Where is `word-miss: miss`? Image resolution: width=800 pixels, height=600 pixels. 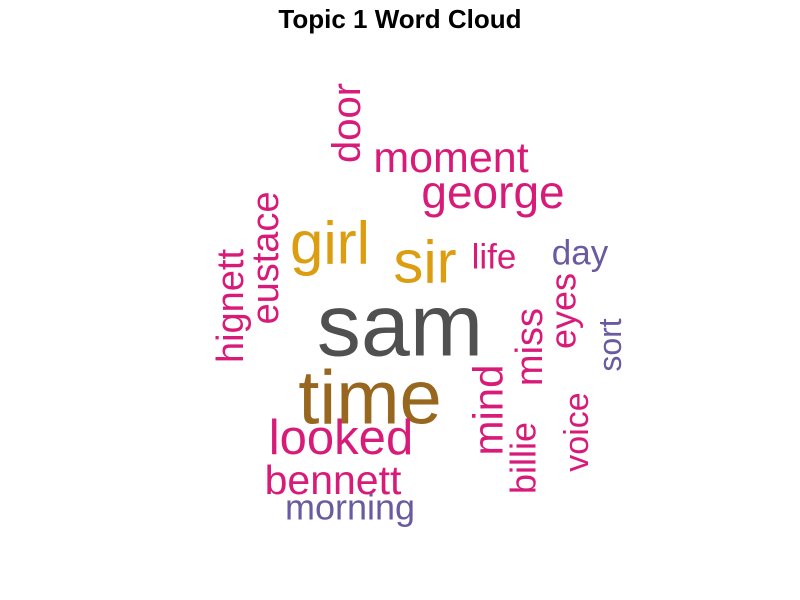 word-miss: miss is located at coordinates (530, 347).